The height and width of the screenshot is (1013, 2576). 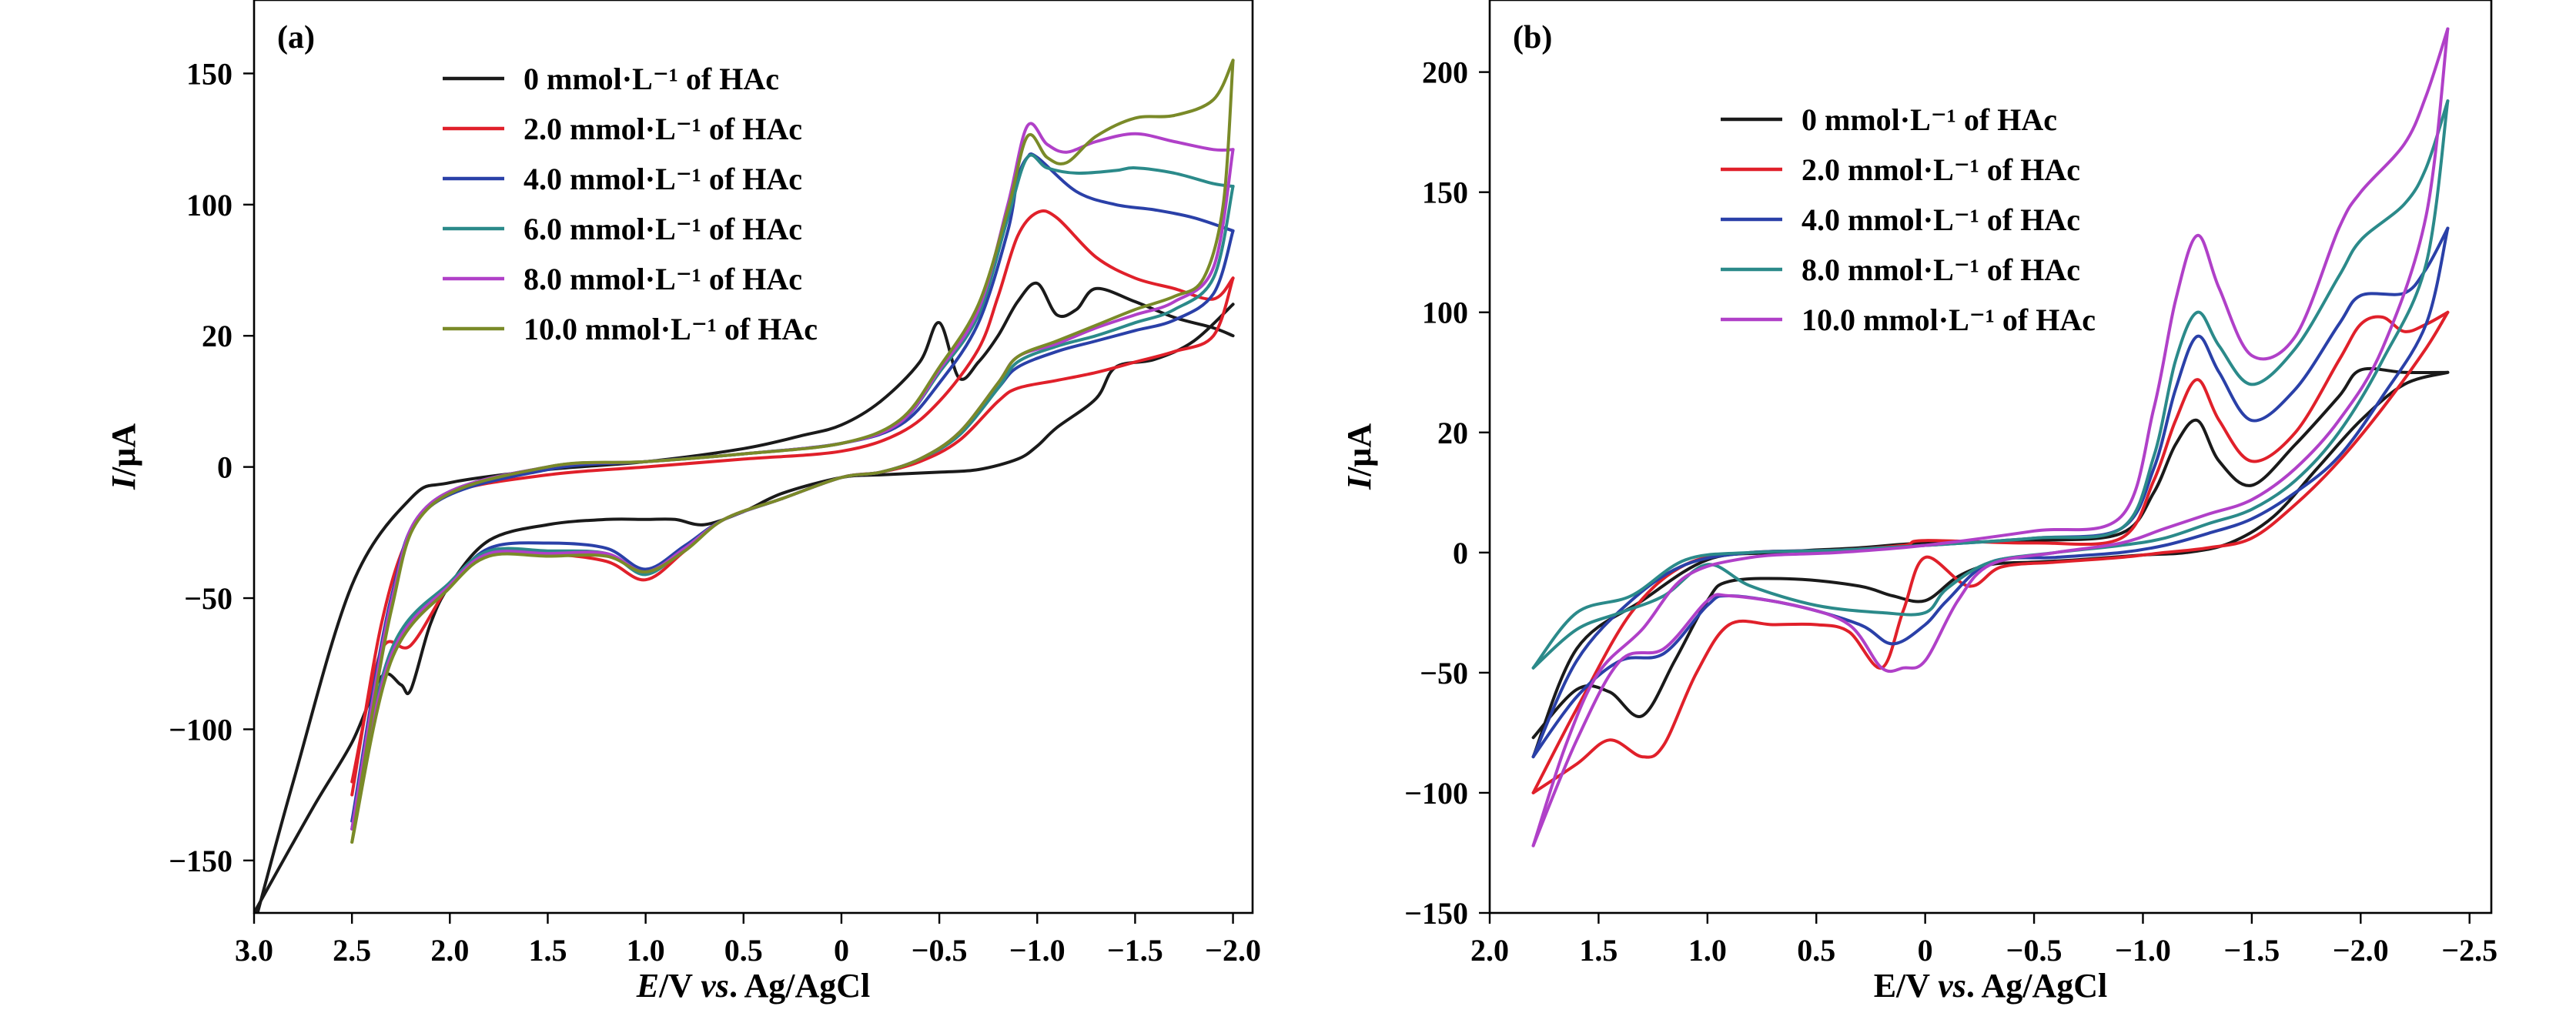 I want to click on y-tick-label: 200, so click(x=1445, y=72).